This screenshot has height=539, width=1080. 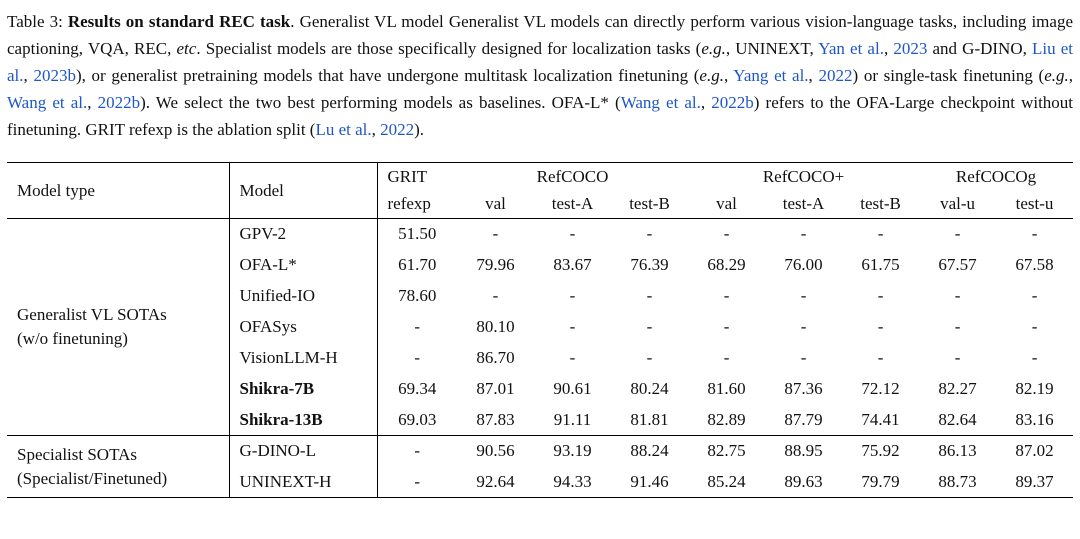 I want to click on metric-cell: 94.33, so click(x=572, y=481).